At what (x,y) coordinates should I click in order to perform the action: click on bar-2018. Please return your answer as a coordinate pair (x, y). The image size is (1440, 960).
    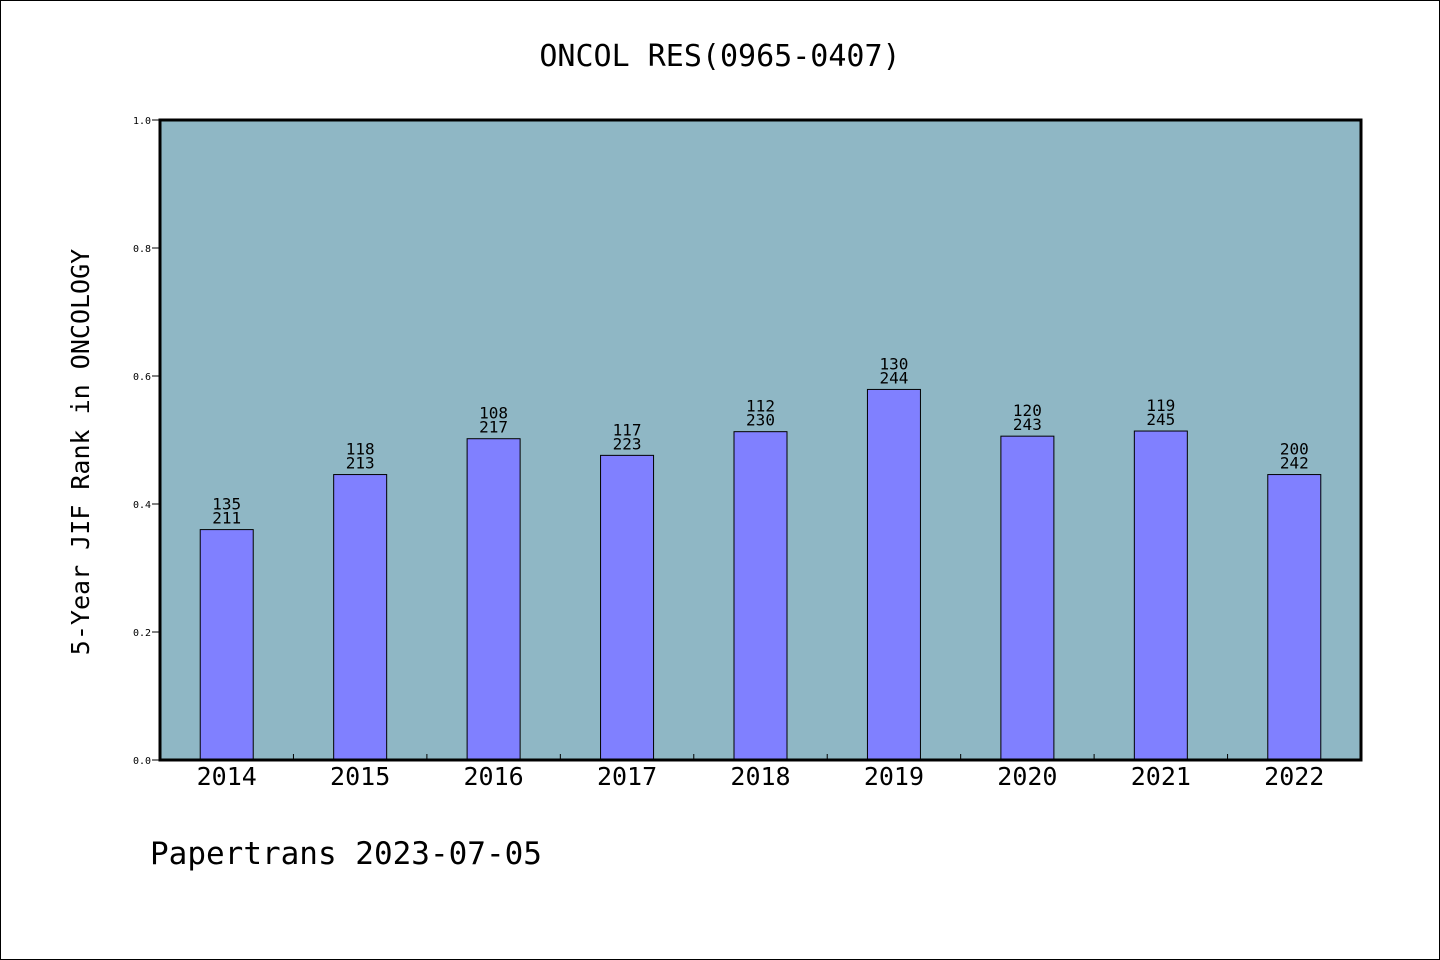
    Looking at the image, I should click on (760, 596).